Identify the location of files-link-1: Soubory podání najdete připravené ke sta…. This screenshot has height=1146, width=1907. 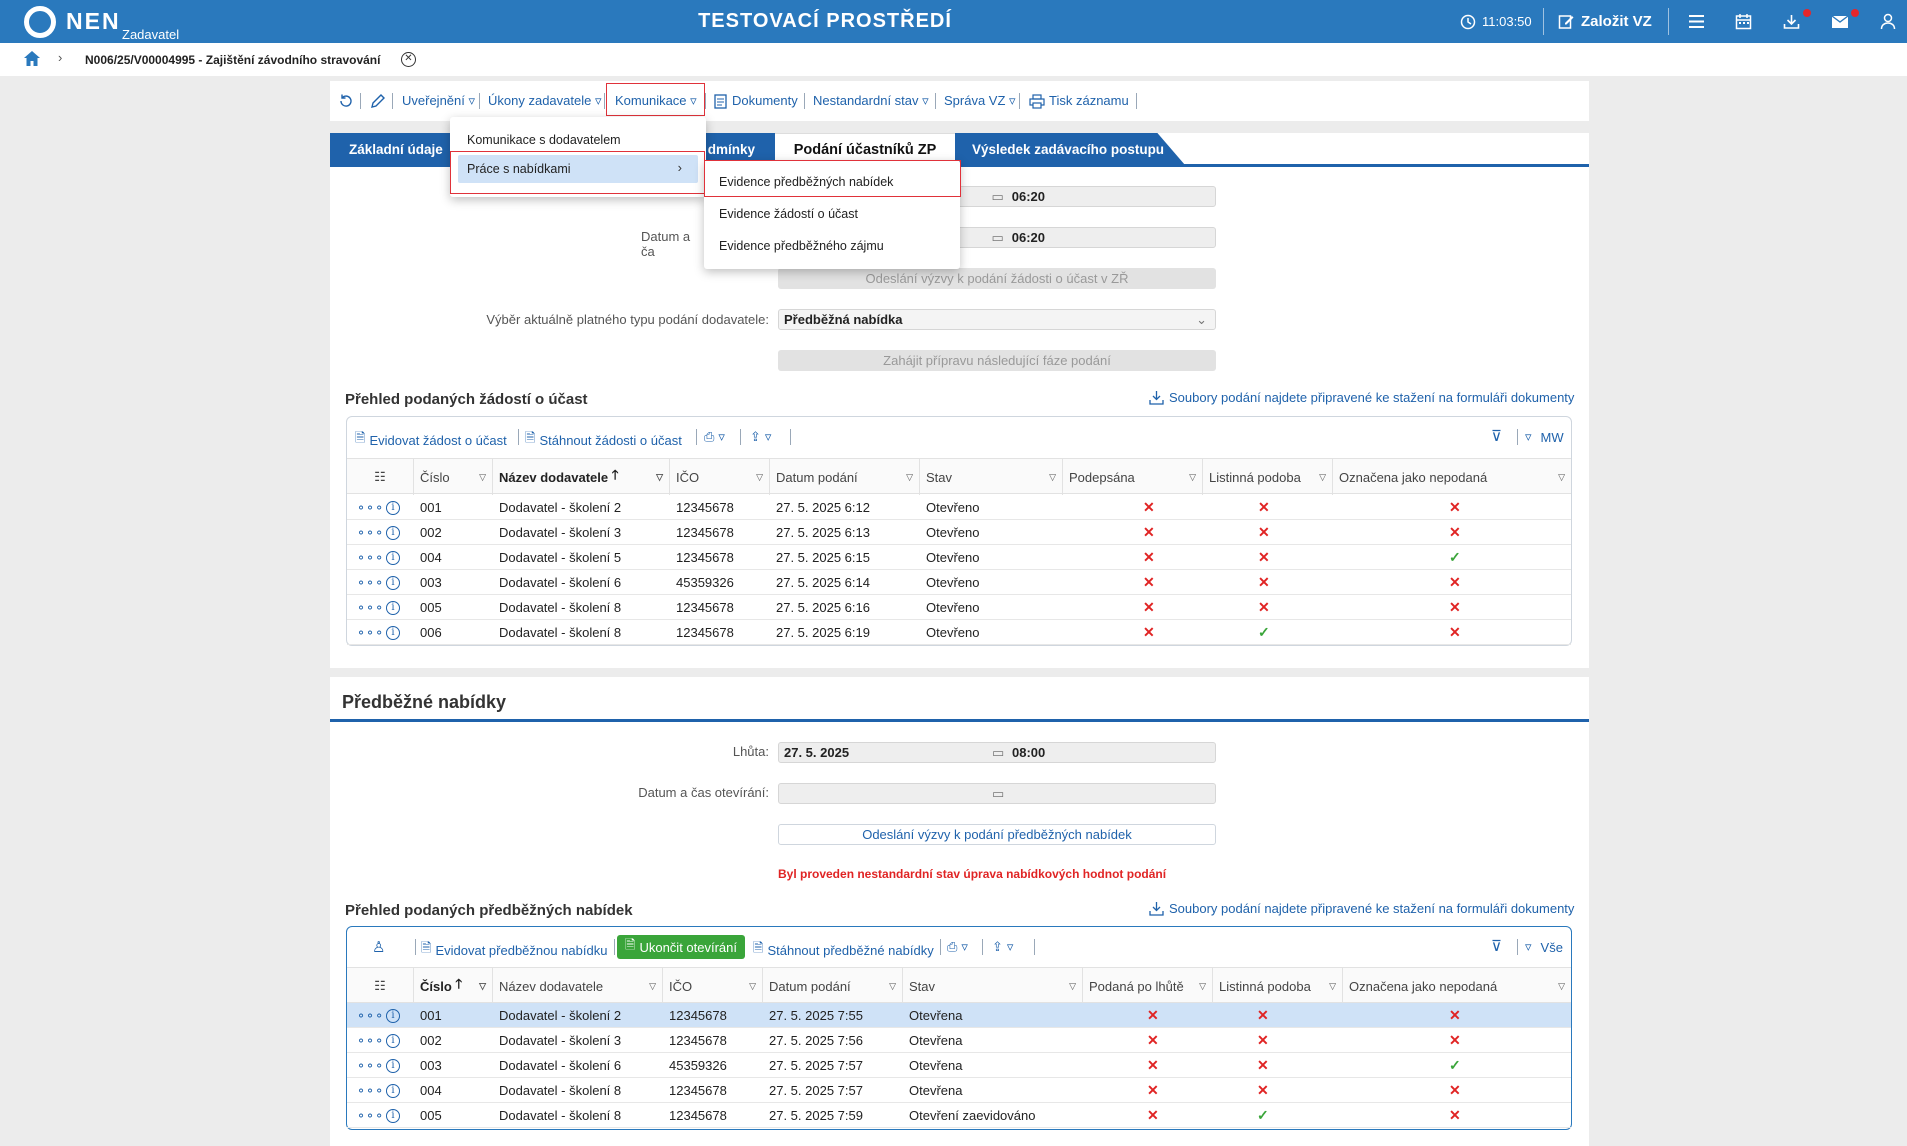
(1361, 397).